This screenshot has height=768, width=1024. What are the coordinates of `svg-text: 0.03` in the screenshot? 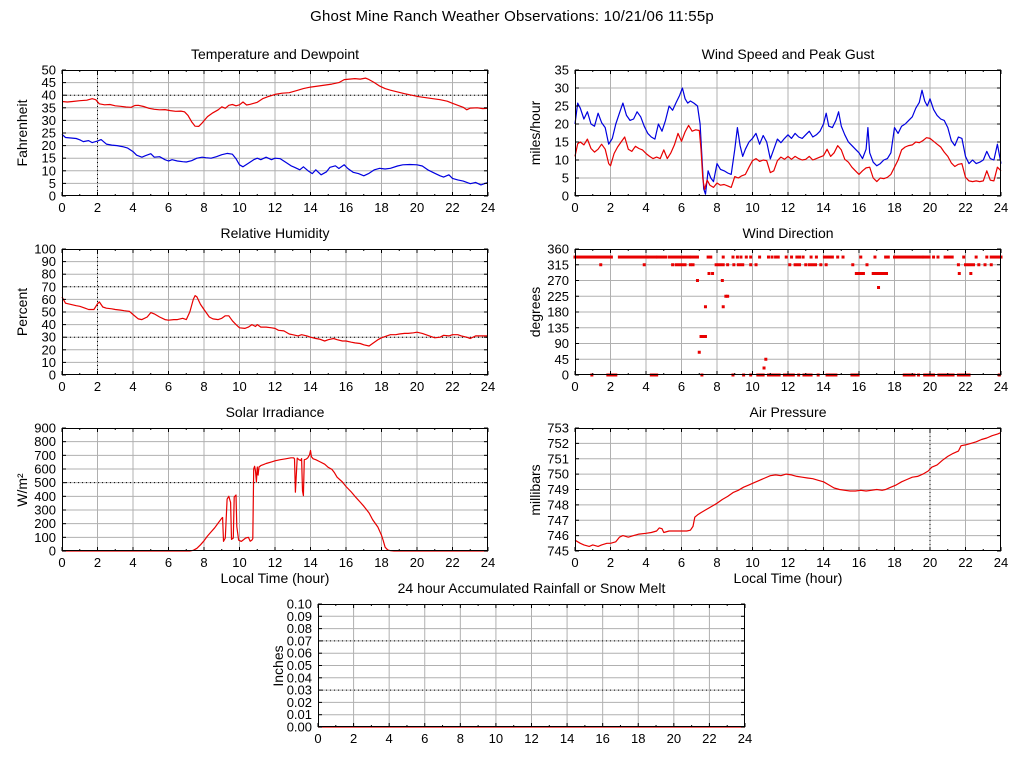 It's located at (299, 690).